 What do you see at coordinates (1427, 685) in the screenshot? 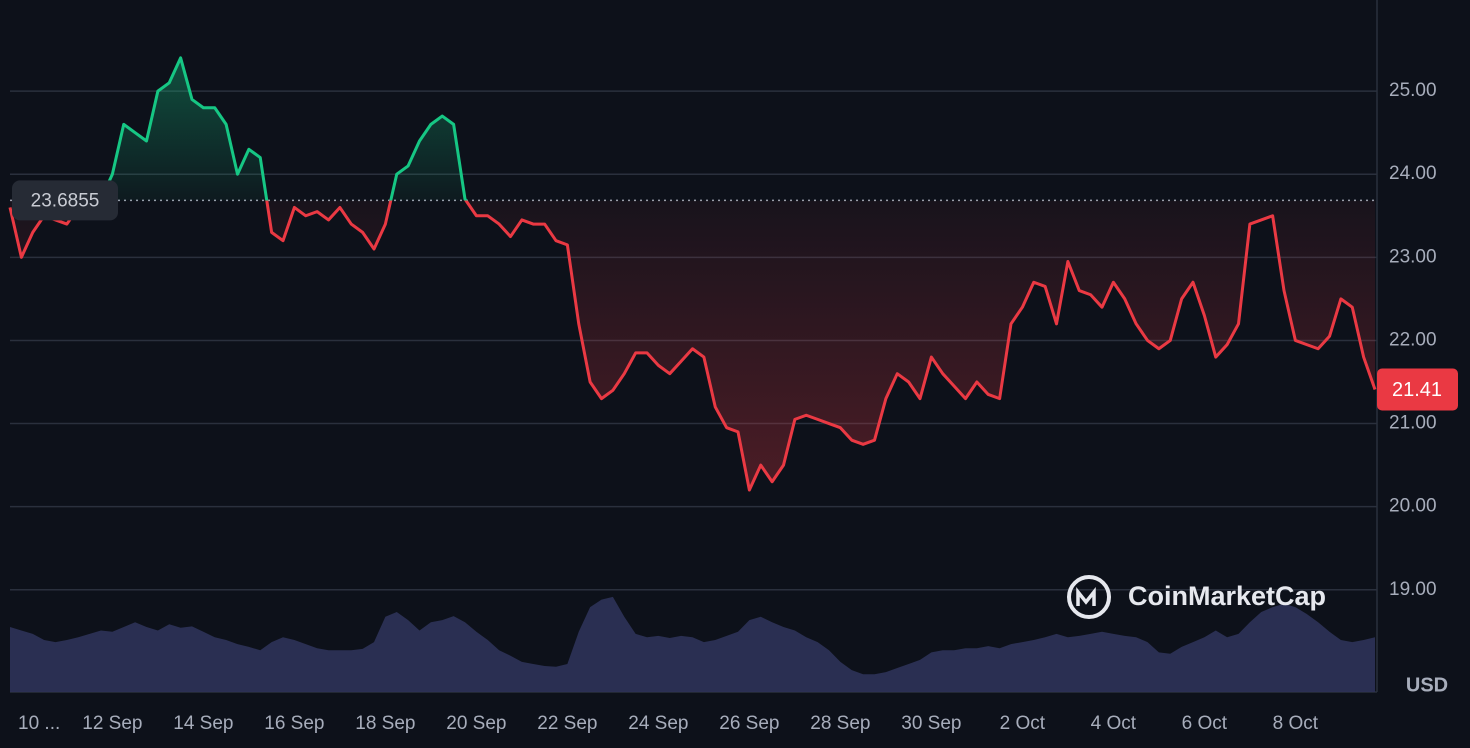
I see `y-unit: USD` at bounding box center [1427, 685].